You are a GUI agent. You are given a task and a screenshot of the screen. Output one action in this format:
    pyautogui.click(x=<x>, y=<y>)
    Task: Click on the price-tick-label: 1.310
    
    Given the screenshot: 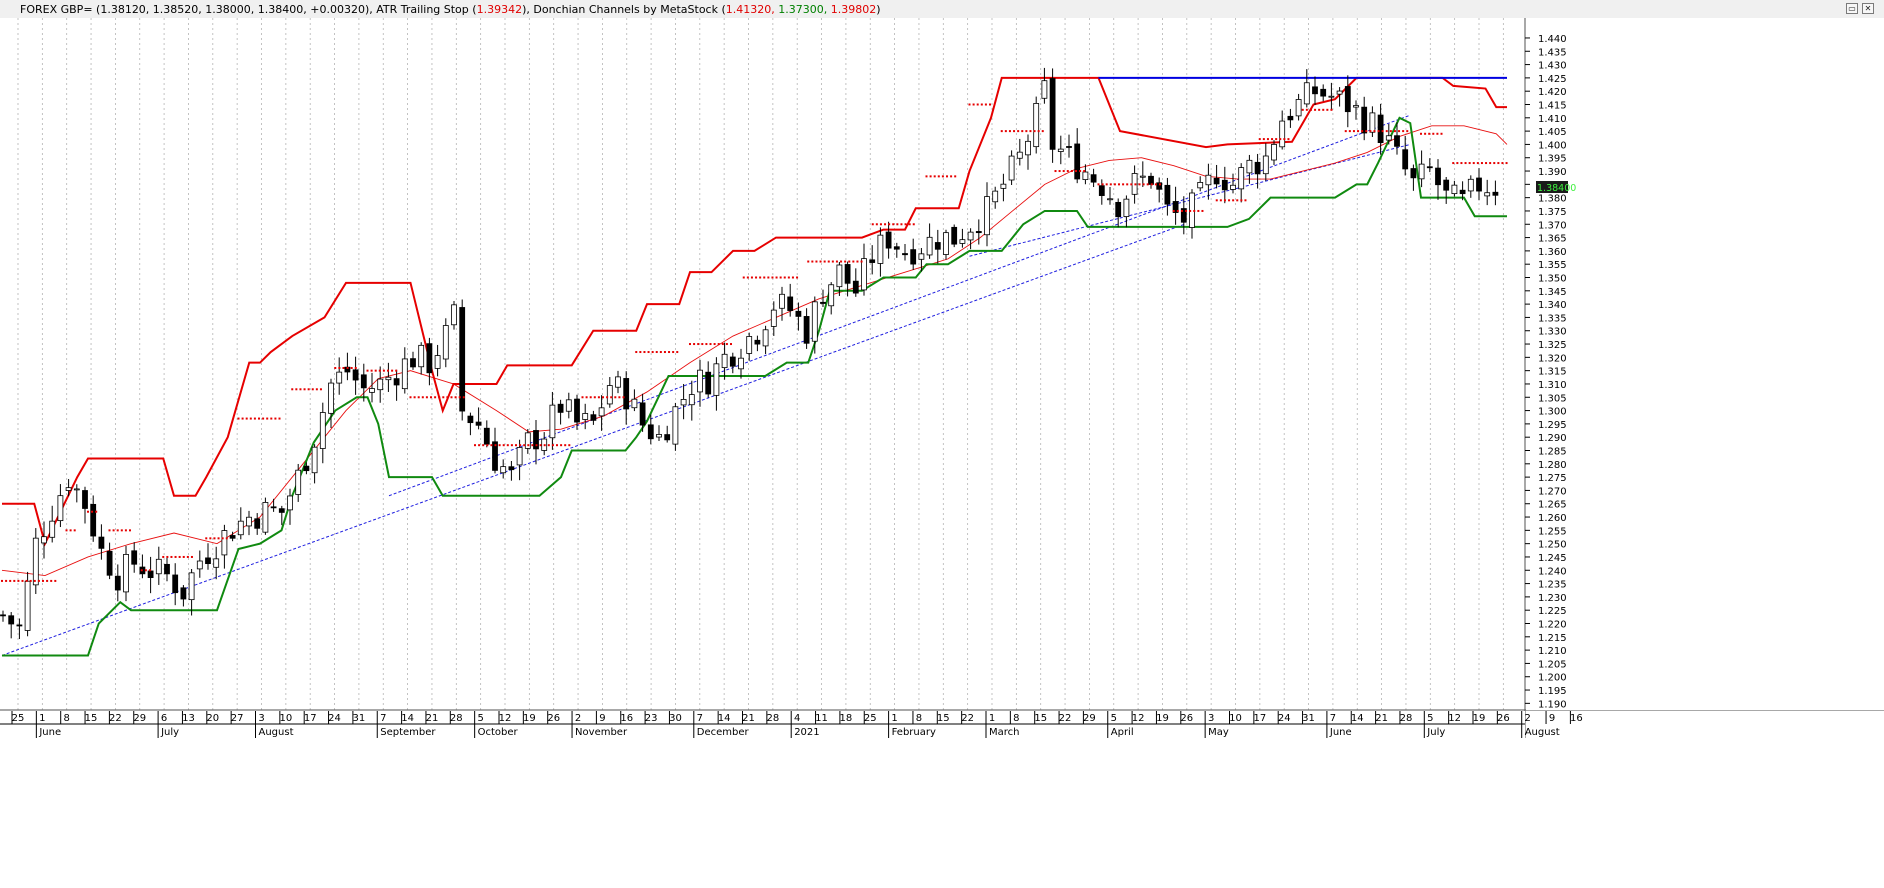 What is the action you would take?
    pyautogui.click(x=1552, y=385)
    